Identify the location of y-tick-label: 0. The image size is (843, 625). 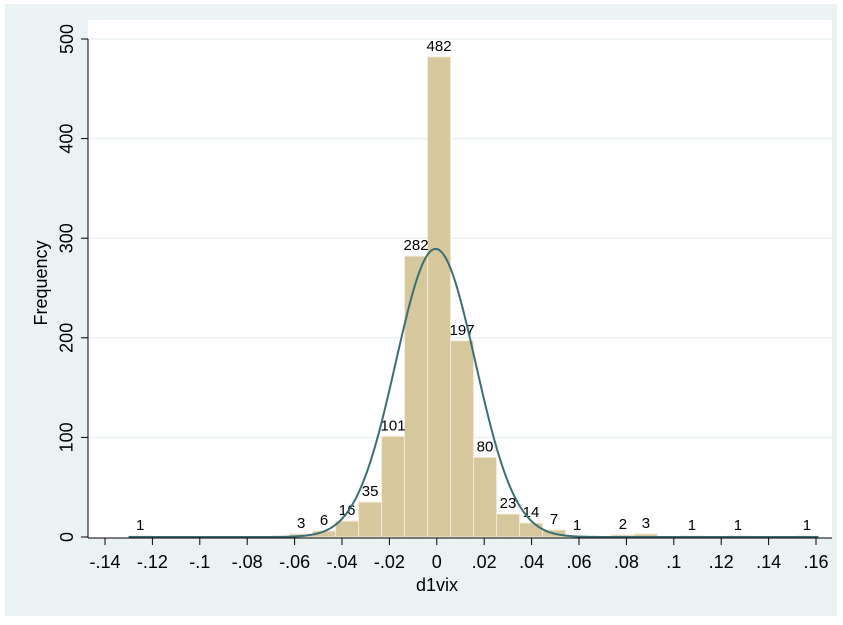
(67, 537).